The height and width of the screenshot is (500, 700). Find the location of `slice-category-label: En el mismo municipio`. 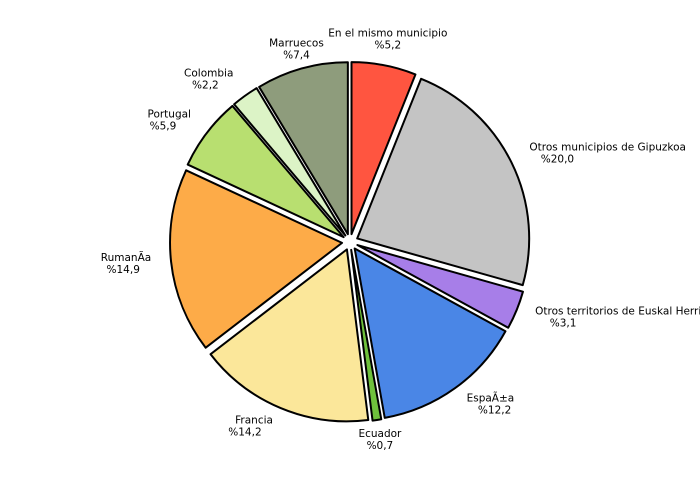

slice-category-label: En el mismo municipio is located at coordinates (387, 34).